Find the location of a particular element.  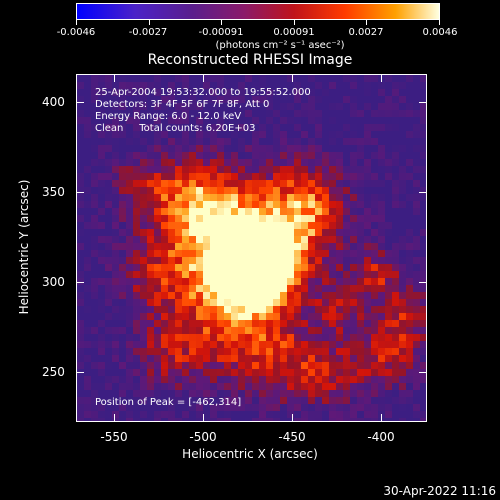

chart-title: Reconstructed RHESSI Image is located at coordinates (250, 60).